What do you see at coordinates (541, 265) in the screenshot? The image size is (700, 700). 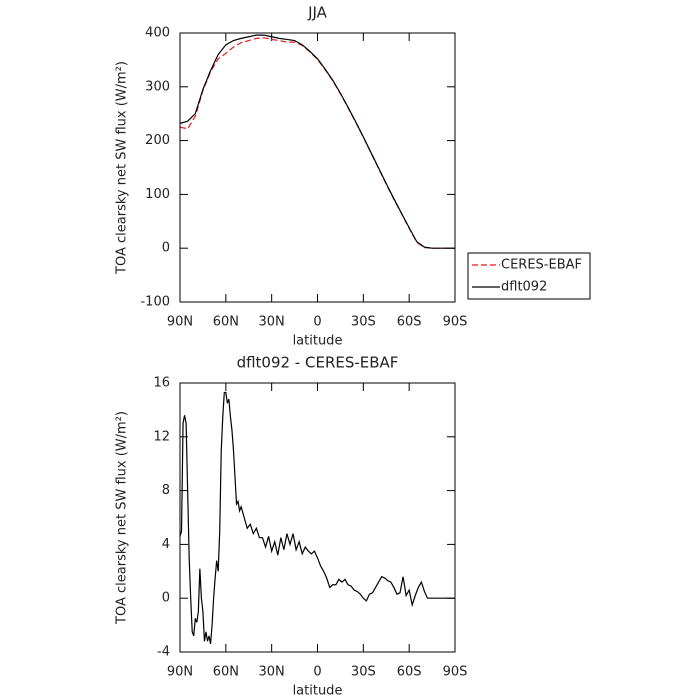 I see `legend-label: CERES-EBAF` at bounding box center [541, 265].